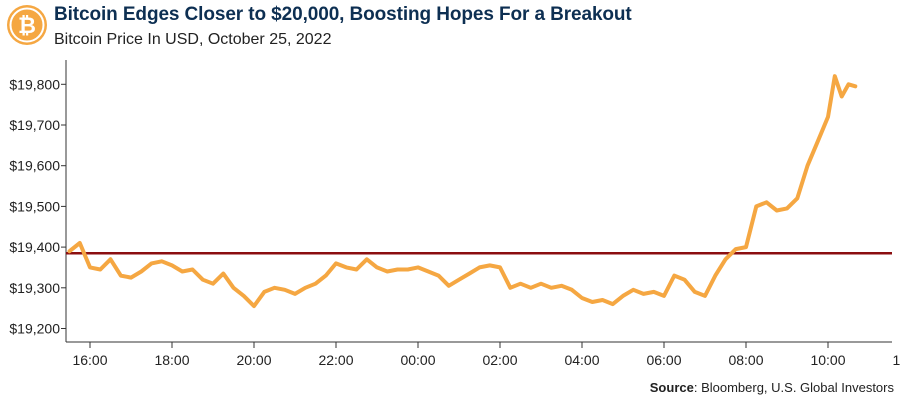 This screenshot has height=401, width=900. What do you see at coordinates (745, 360) in the screenshot?
I see `x-tick-label: 08:00` at bounding box center [745, 360].